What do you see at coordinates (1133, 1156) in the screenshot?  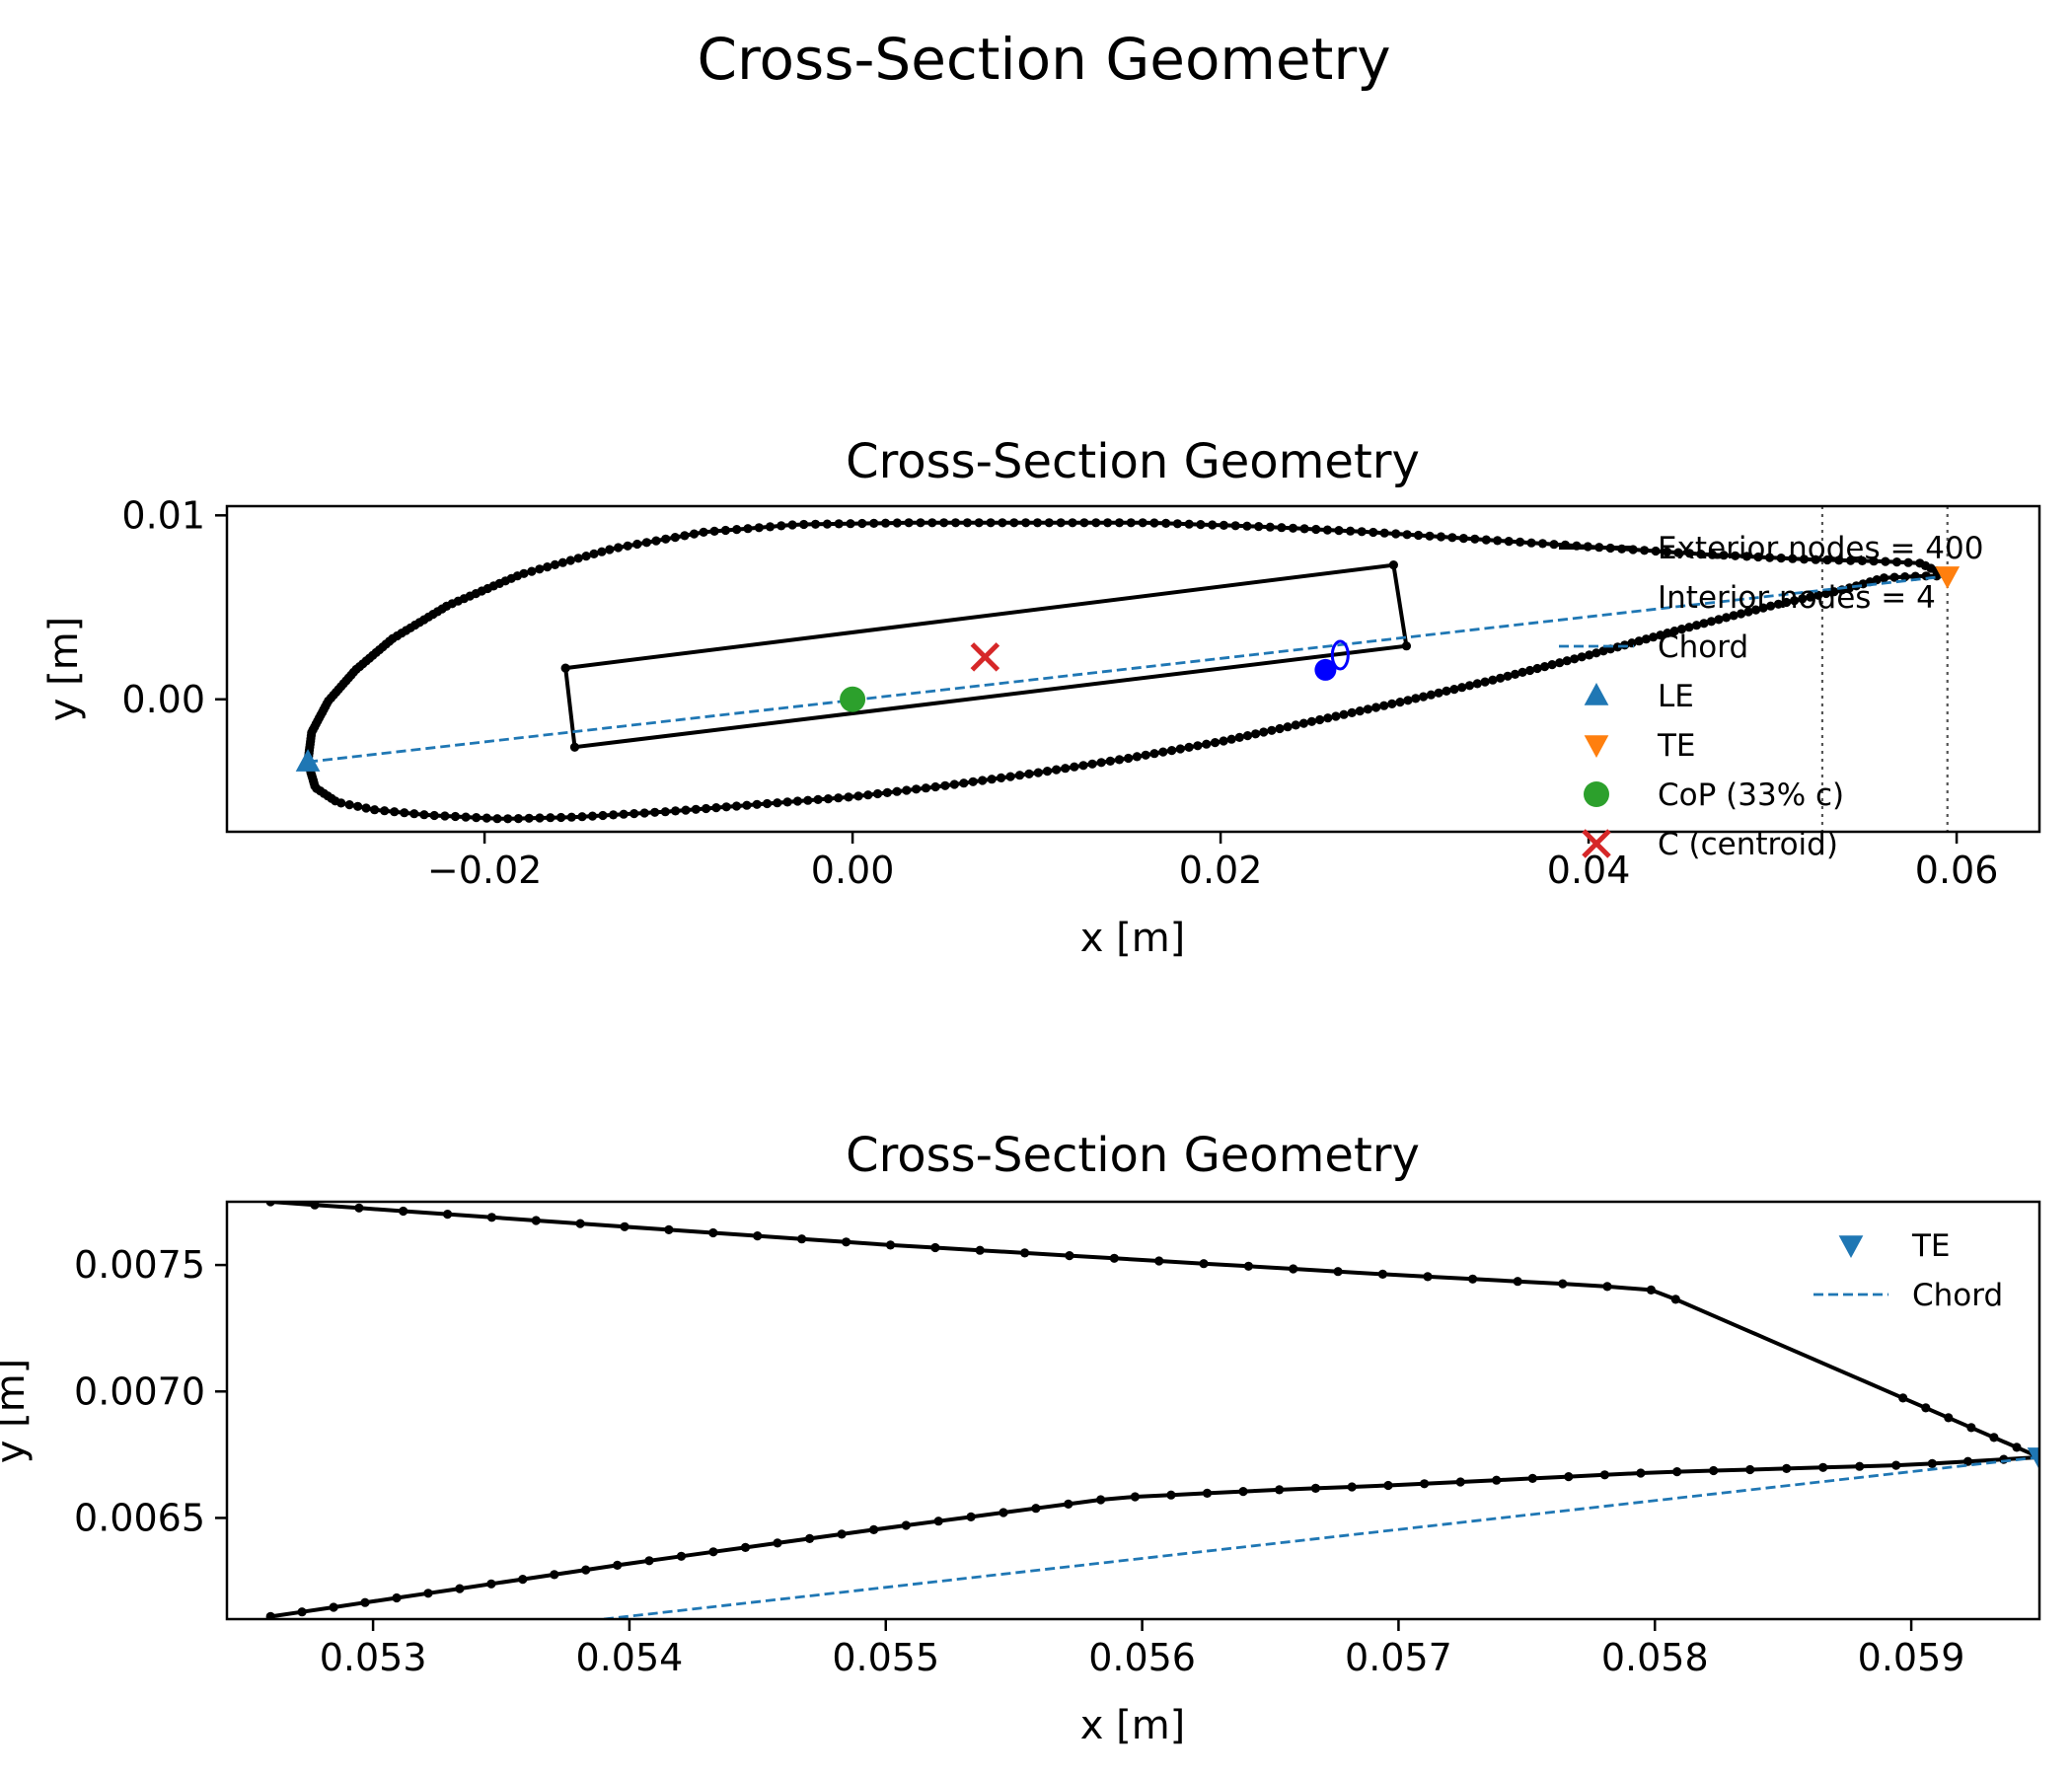 I see `zoom-plot-title: Cross-Section Geometry` at bounding box center [1133, 1156].